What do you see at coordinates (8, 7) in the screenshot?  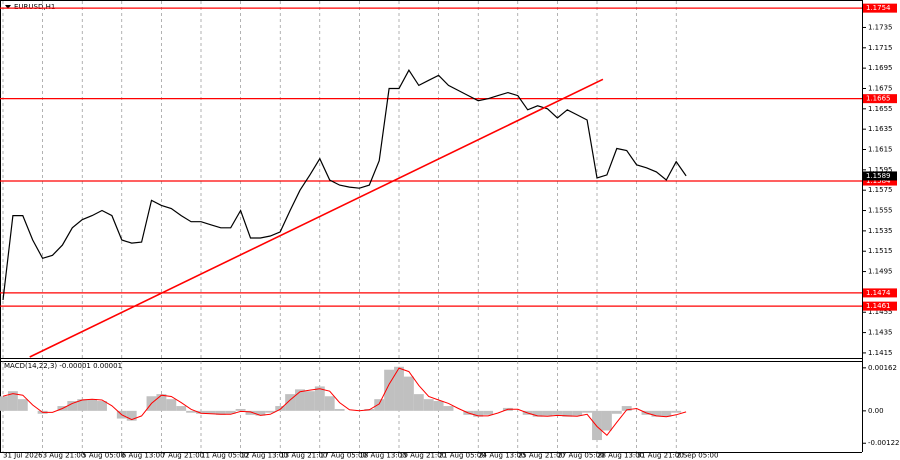 I see `title-arrow` at bounding box center [8, 7].